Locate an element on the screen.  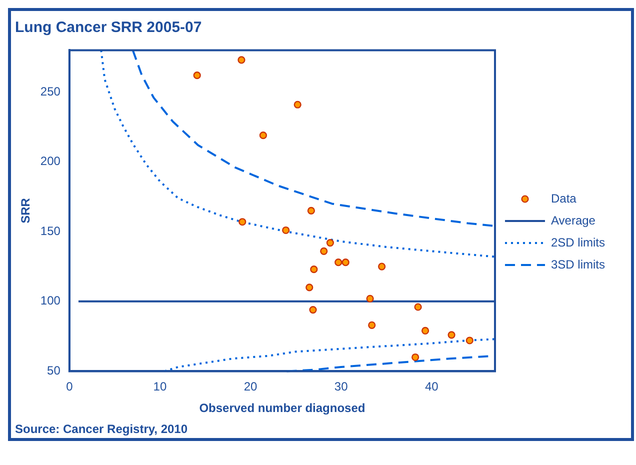
y-tick-label: 150 is located at coordinates (50, 231).